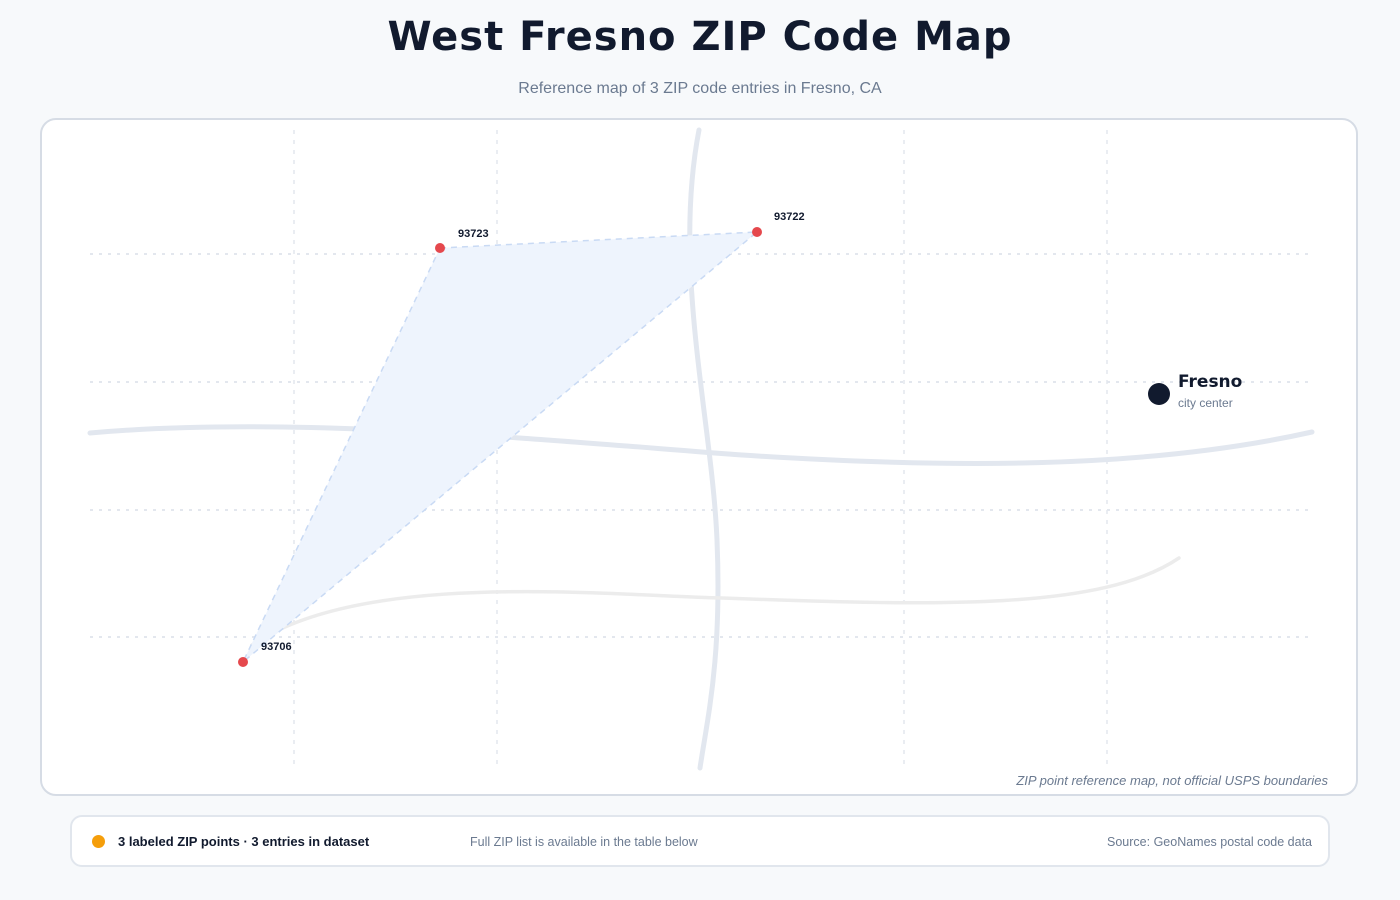 The height and width of the screenshot is (900, 1400). I want to click on city-name: Fresno, so click(1210, 382).